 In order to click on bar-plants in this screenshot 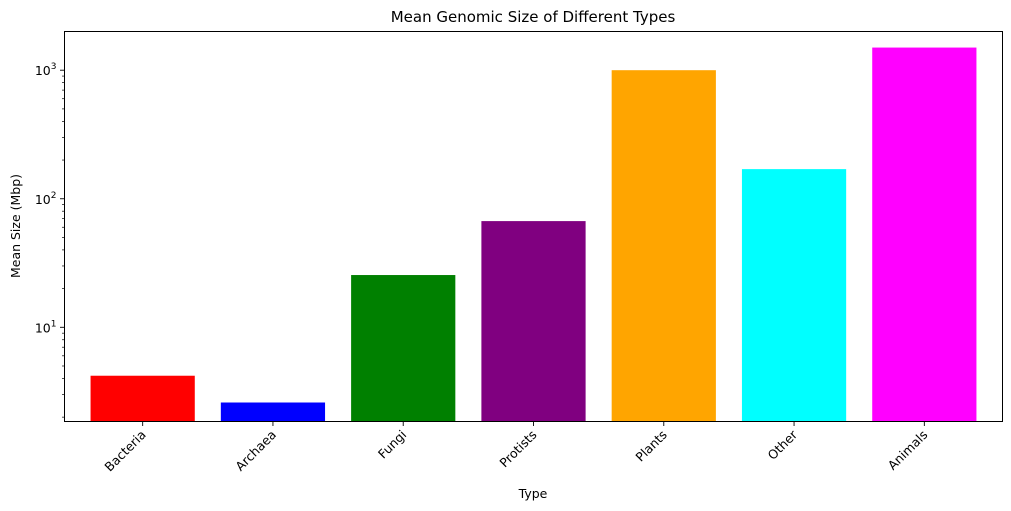, I will do `click(663, 246)`.